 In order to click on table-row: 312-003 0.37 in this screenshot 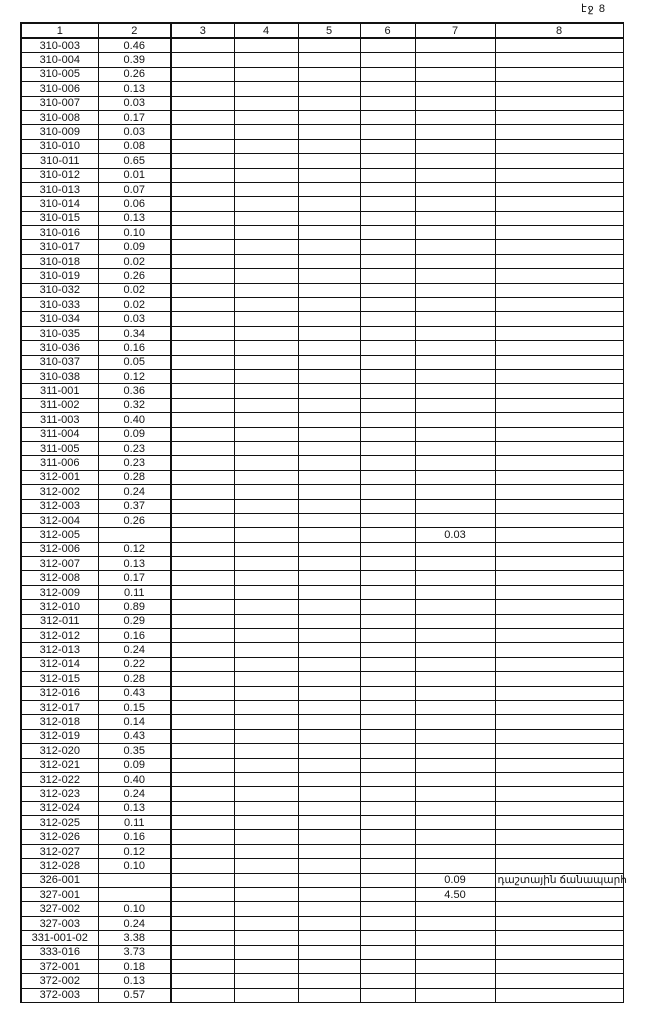, I will do `click(322, 506)`.